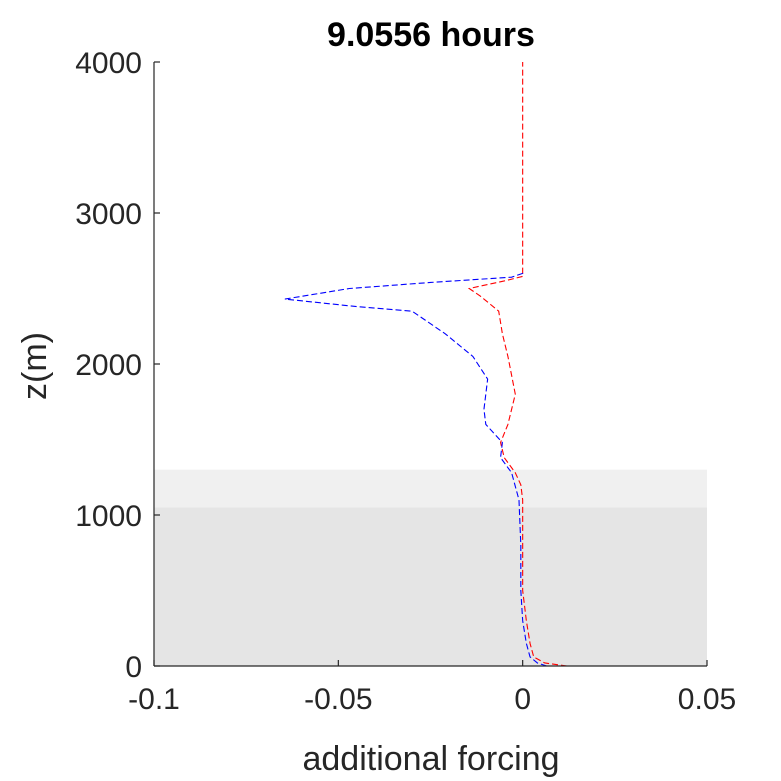  Describe the element at coordinates (522, 699) in the screenshot. I see `x-tick-label: 0` at that location.